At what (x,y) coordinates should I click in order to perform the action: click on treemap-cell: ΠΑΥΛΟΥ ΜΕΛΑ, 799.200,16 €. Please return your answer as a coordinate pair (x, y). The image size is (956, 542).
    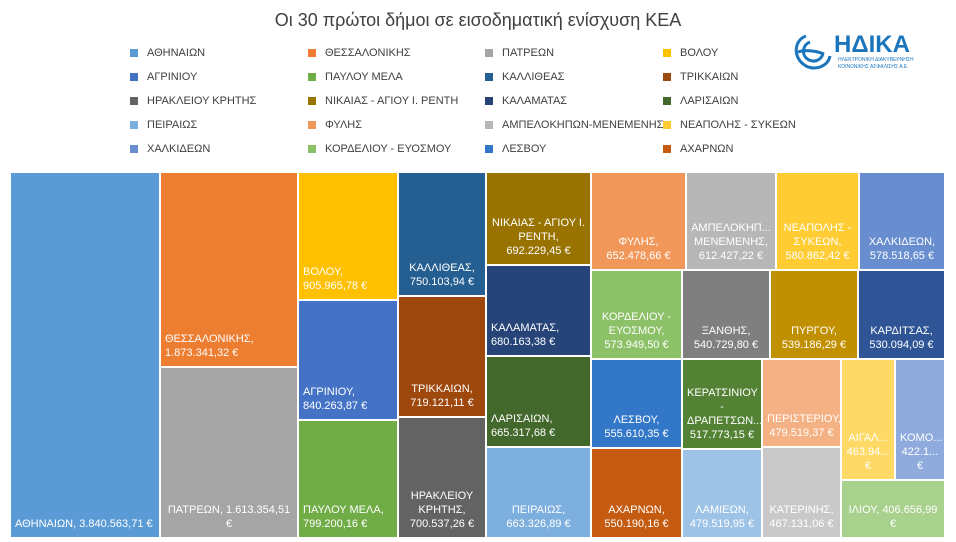
    Looking at the image, I should click on (348, 479).